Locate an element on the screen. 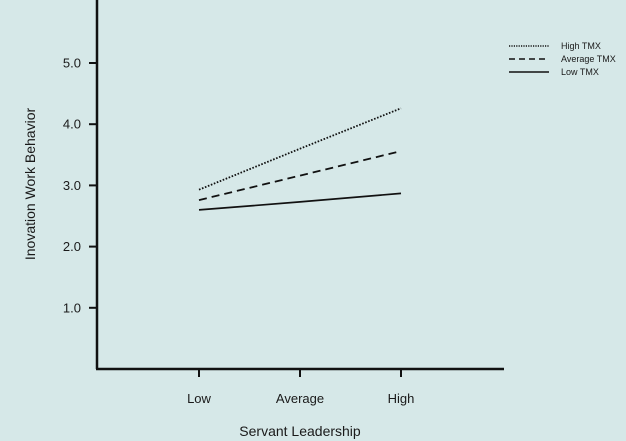  y-tick-label: 4.0 is located at coordinates (72, 124).